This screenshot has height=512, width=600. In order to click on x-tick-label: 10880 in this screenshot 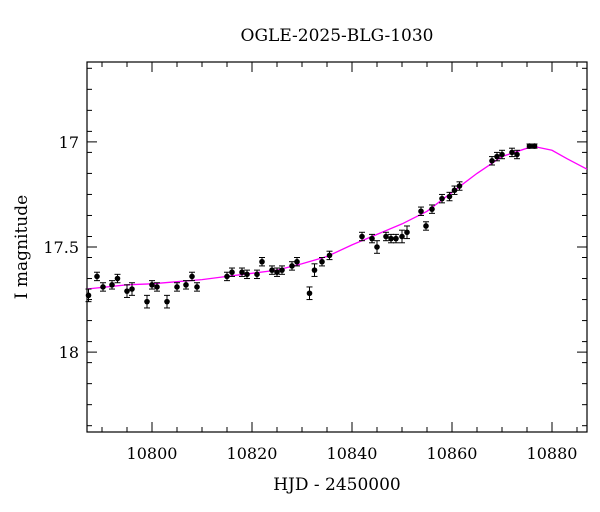, I will do `click(552, 453)`.